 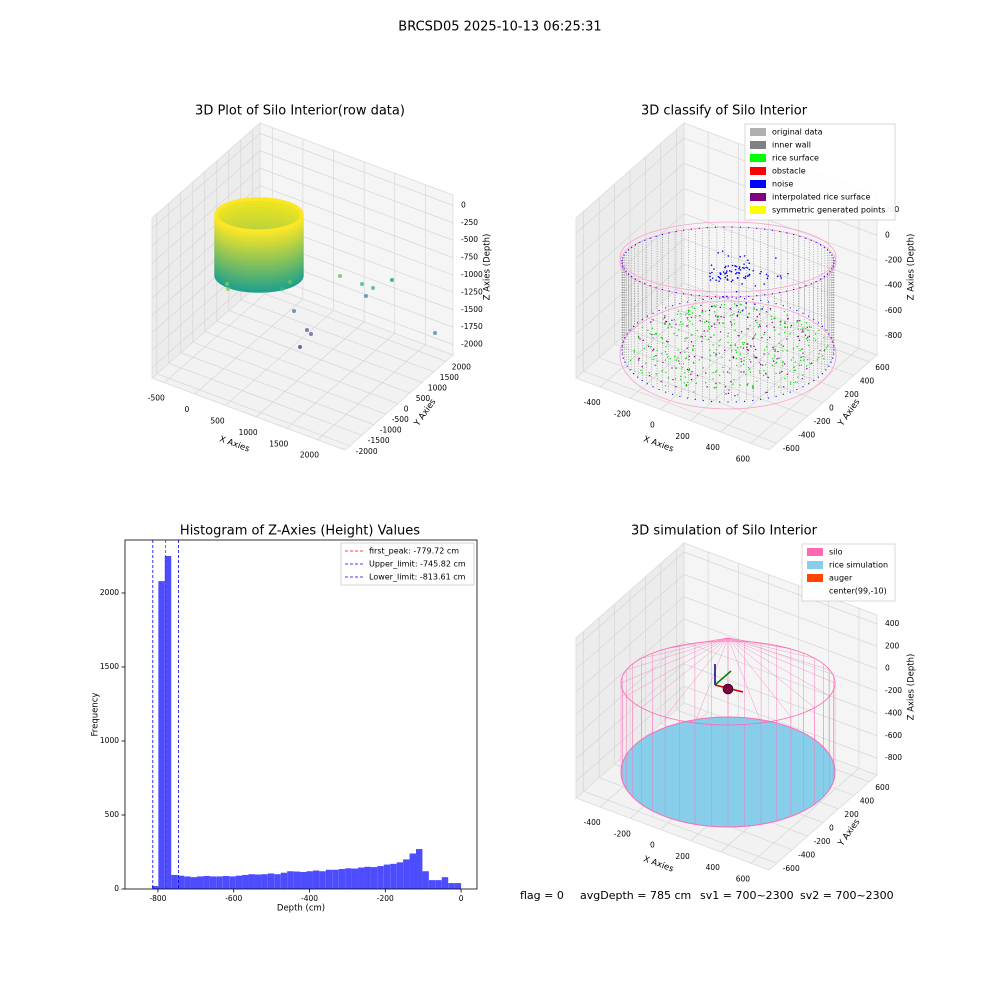 What do you see at coordinates (893, 260) in the screenshot?
I see `z-tick-label: -200` at bounding box center [893, 260].